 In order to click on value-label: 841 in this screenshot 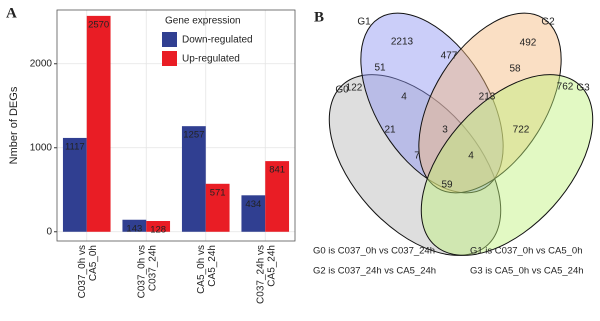, I will do `click(277, 170)`.